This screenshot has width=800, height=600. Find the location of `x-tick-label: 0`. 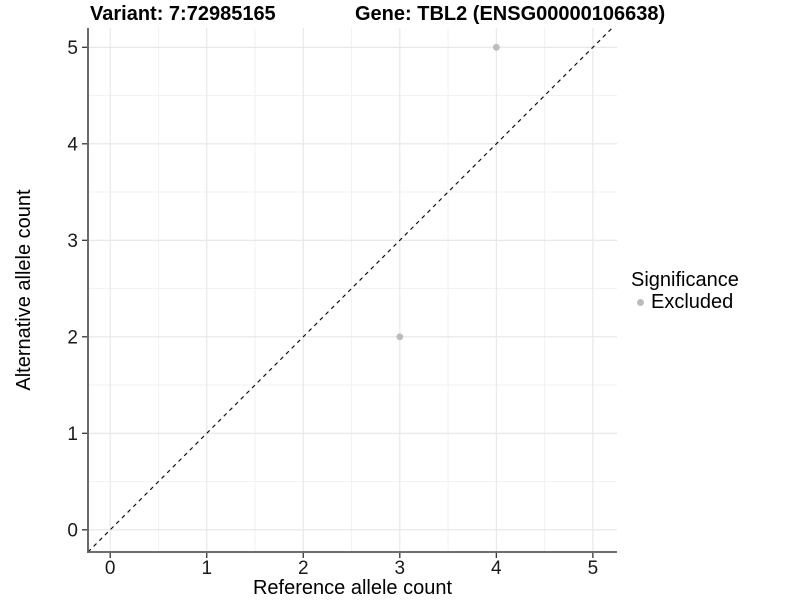

x-tick-label: 0 is located at coordinates (110, 568).